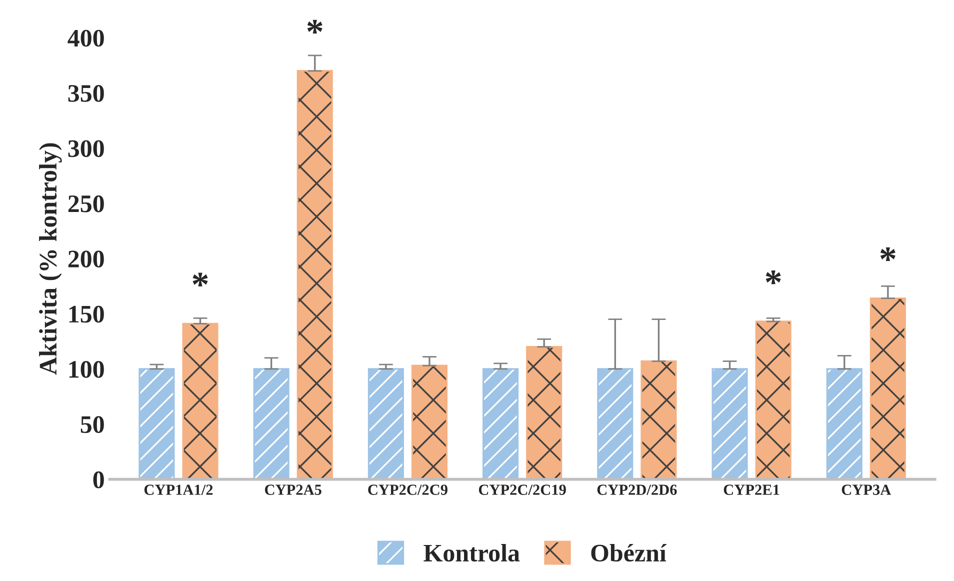  Describe the element at coordinates (867, 489) in the screenshot. I see `x-tick-label: CYP3A` at that location.